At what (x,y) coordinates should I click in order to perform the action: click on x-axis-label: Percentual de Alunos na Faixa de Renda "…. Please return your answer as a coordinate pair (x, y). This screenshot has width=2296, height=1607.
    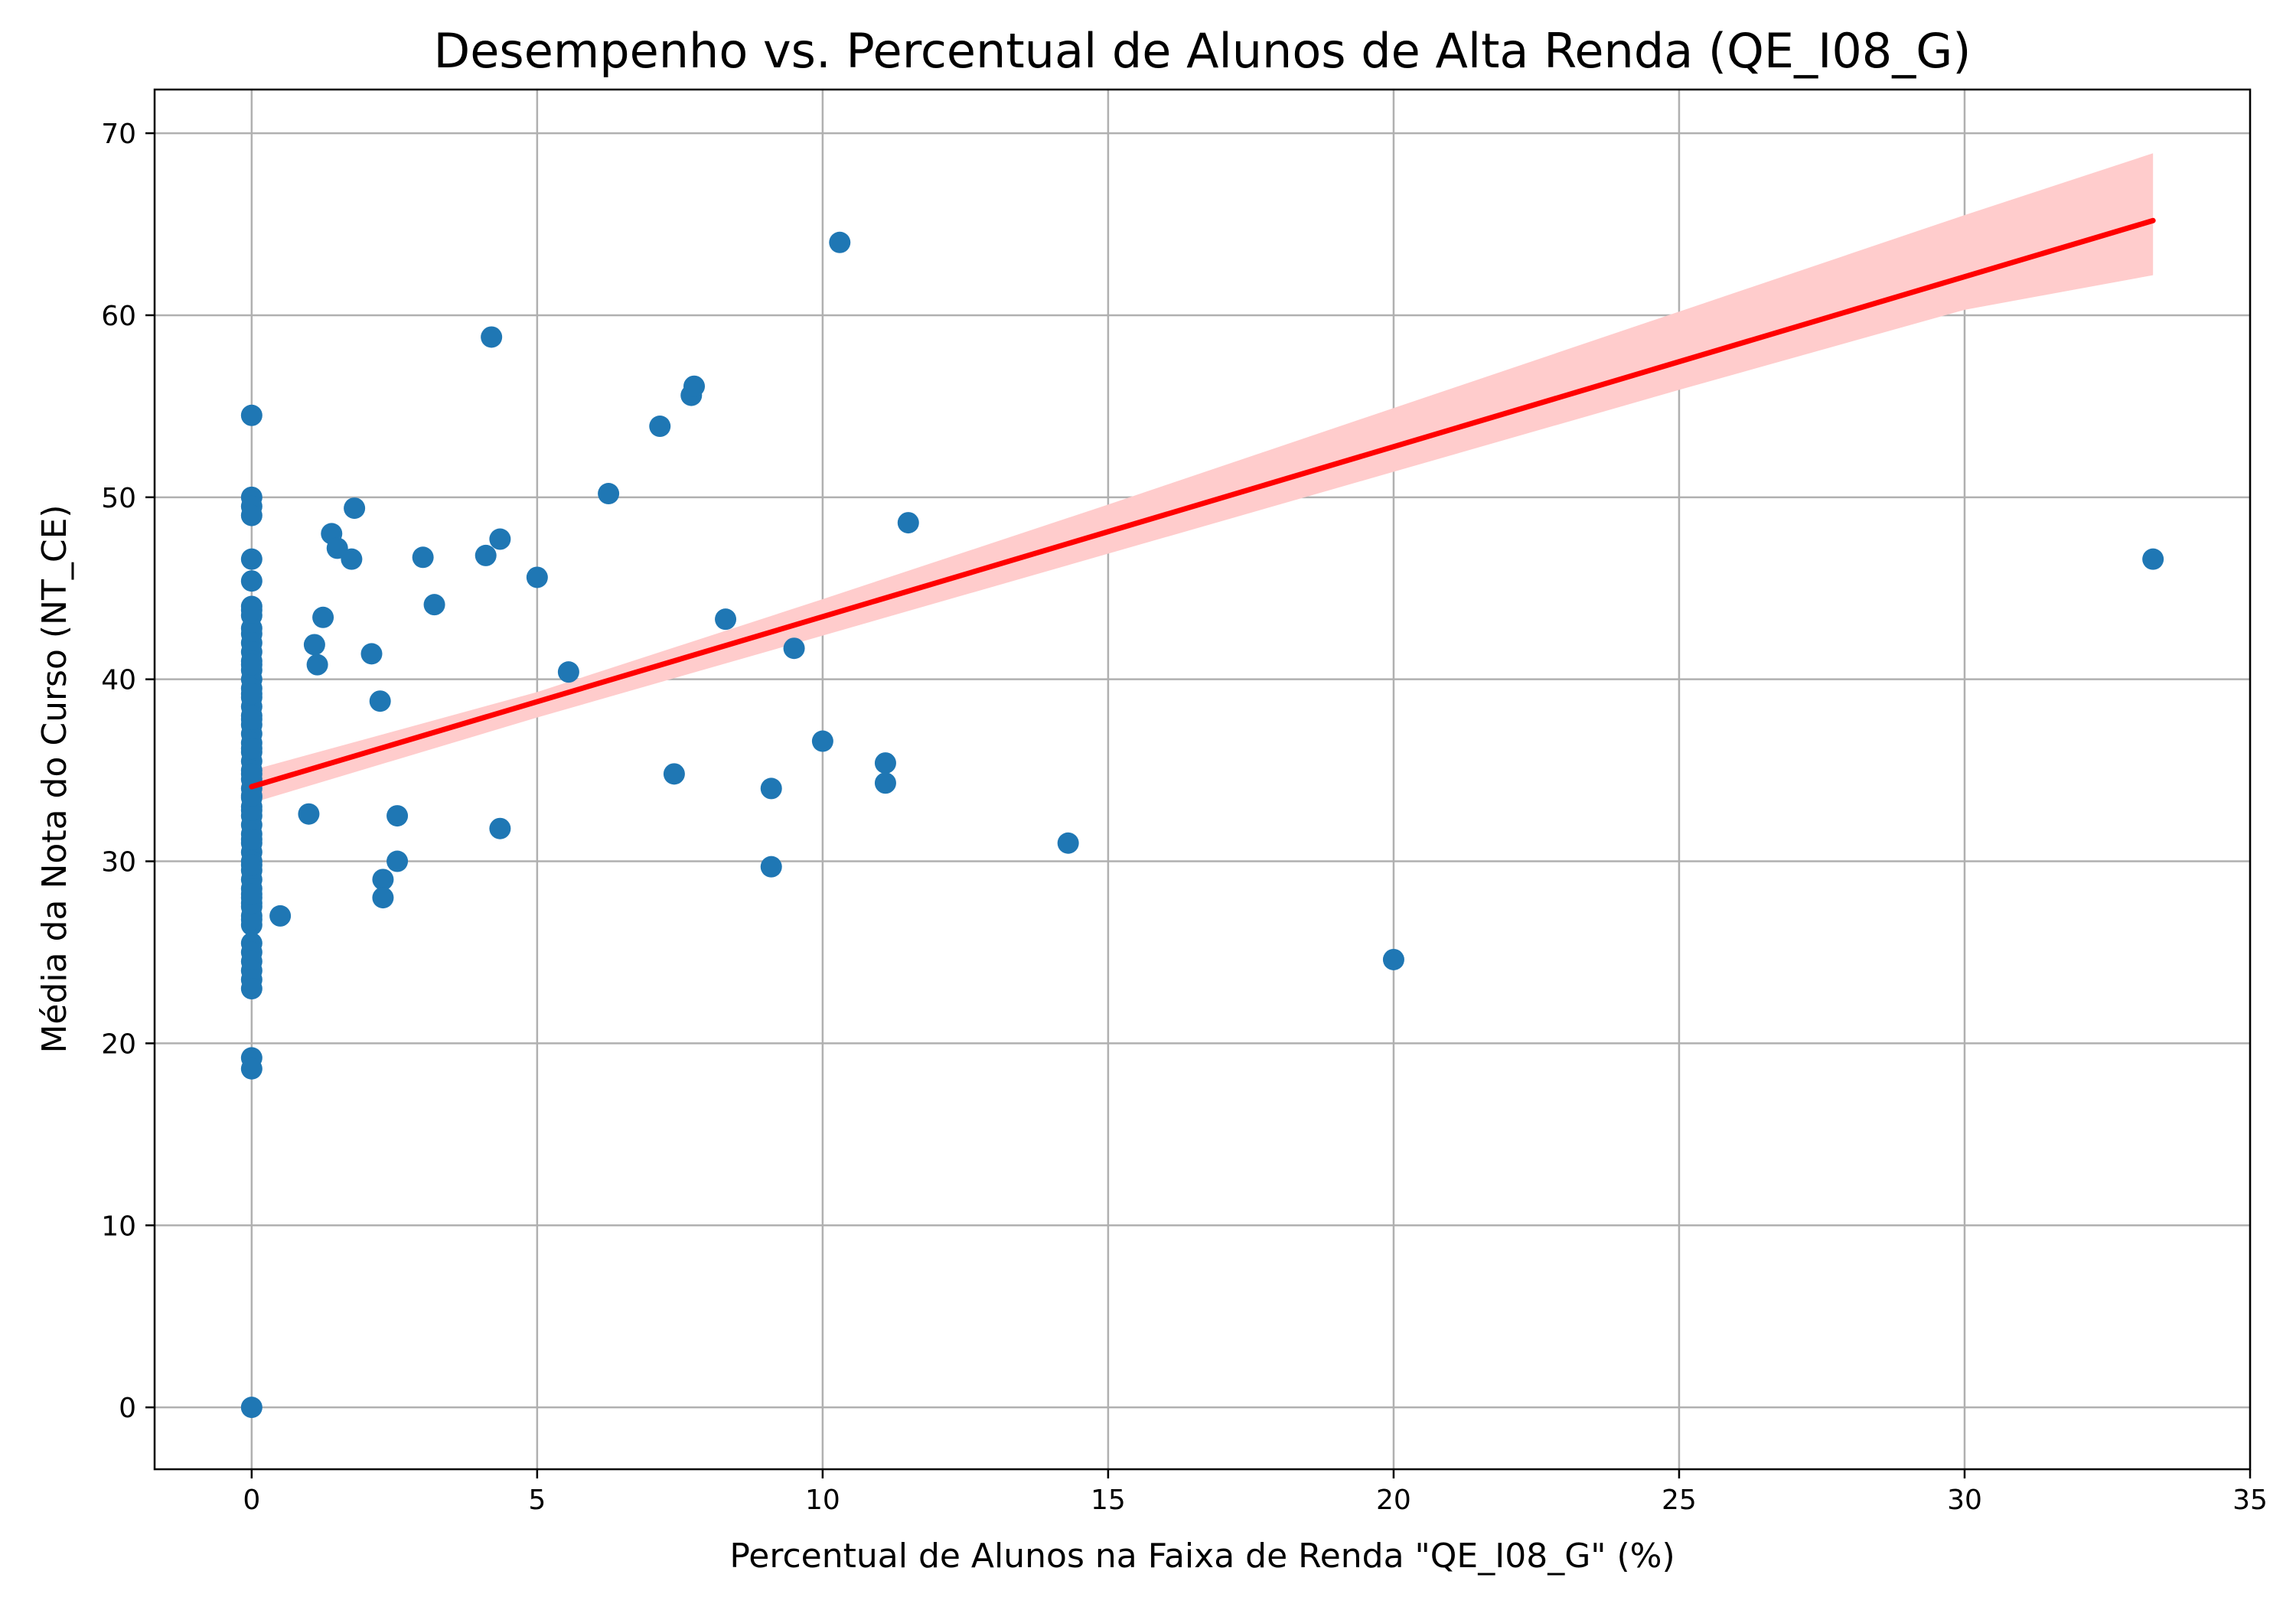
    Looking at the image, I should click on (1202, 1556).